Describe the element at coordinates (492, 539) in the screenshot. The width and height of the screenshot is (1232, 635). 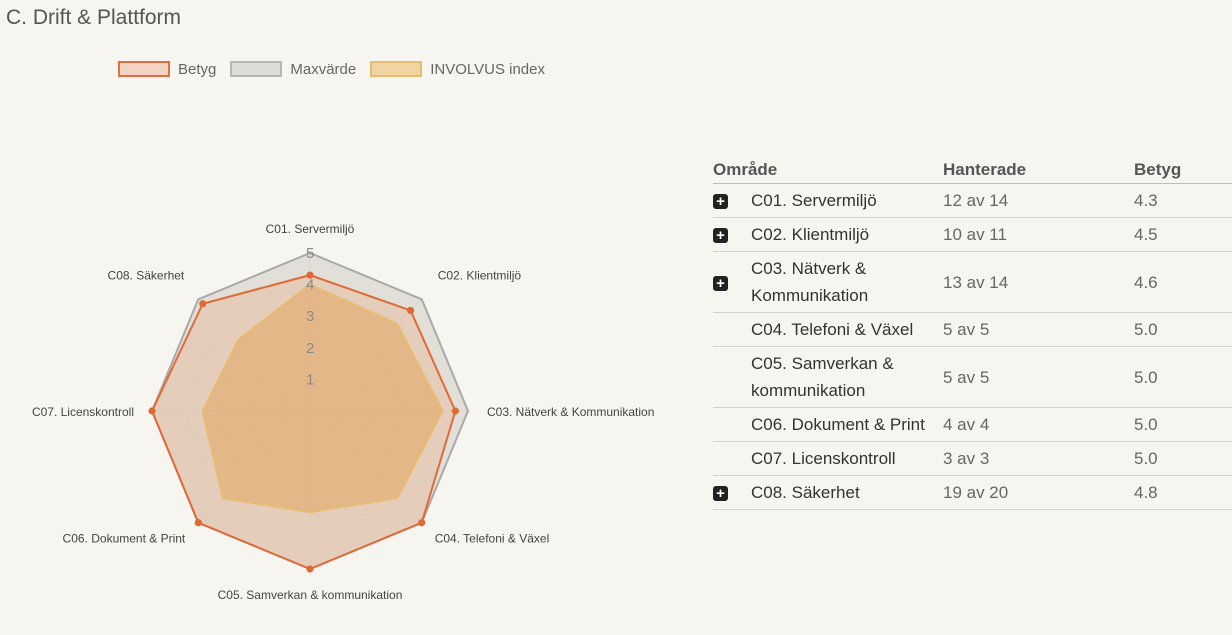
I see `axis-label: C04. Telefoni & Växel` at that location.